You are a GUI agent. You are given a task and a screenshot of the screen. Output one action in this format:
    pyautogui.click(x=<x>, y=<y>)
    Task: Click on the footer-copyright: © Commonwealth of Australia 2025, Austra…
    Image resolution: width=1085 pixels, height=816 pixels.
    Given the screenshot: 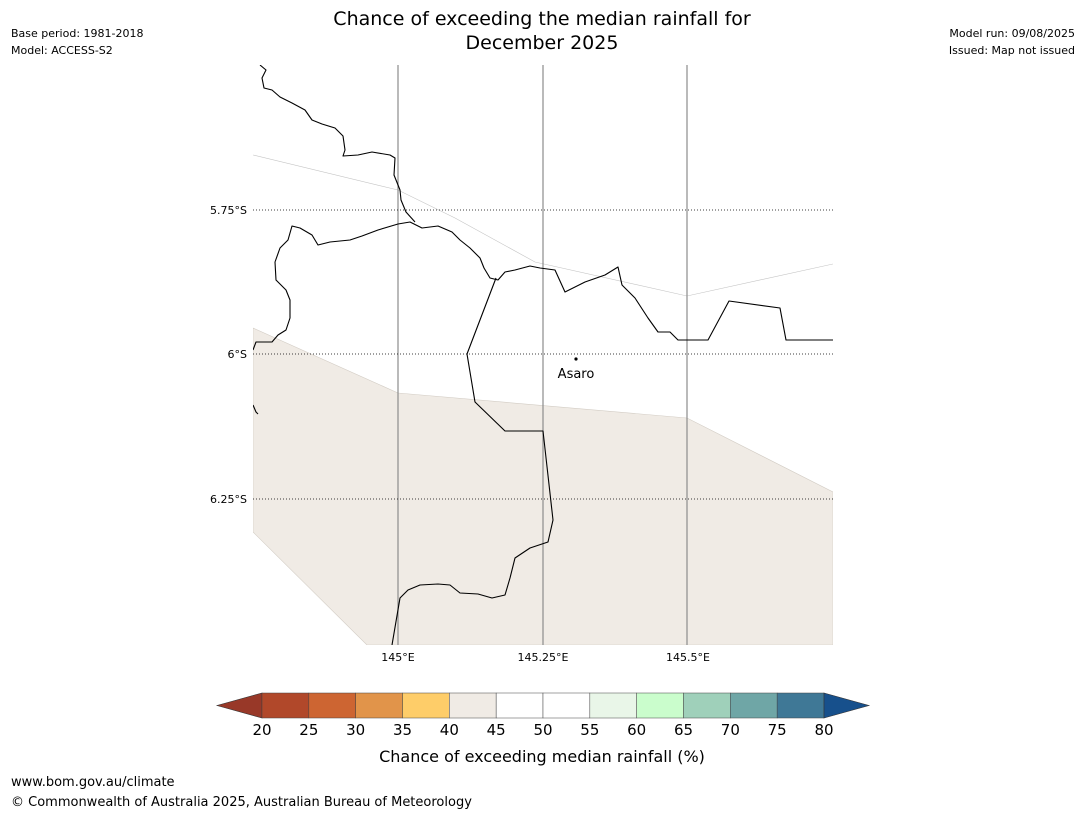 What is the action you would take?
    pyautogui.click(x=241, y=802)
    